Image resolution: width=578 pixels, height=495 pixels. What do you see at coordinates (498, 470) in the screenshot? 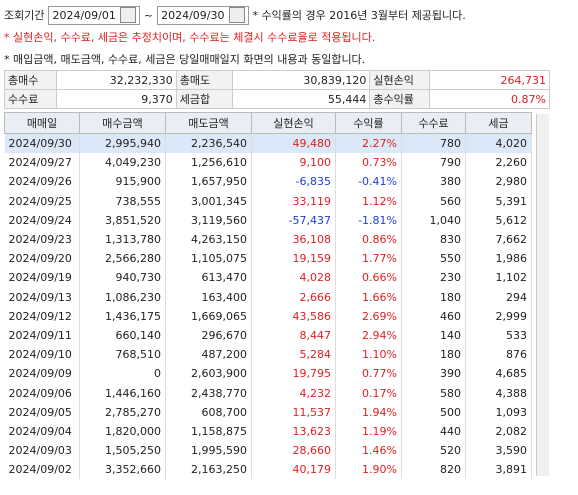
I see `cell: 3,891` at bounding box center [498, 470].